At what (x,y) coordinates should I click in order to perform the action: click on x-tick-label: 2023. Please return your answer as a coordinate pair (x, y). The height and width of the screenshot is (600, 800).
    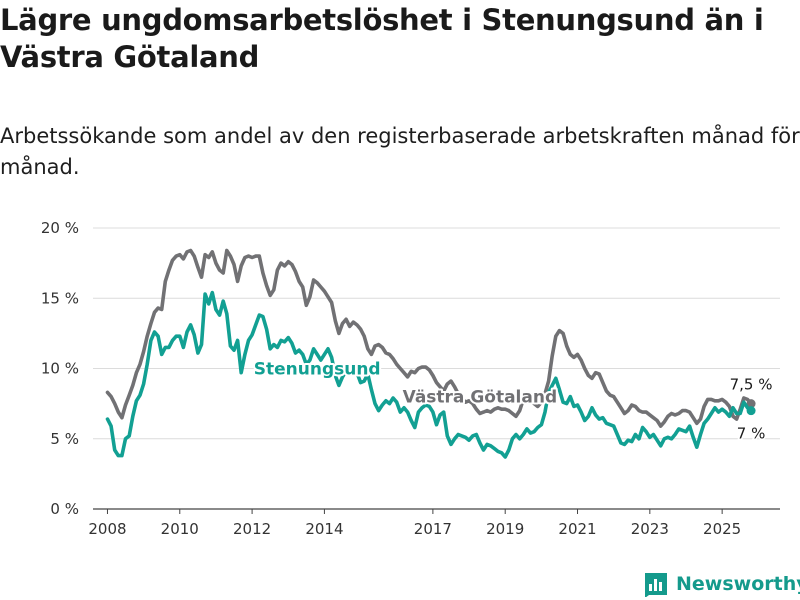
    Looking at the image, I should click on (650, 529).